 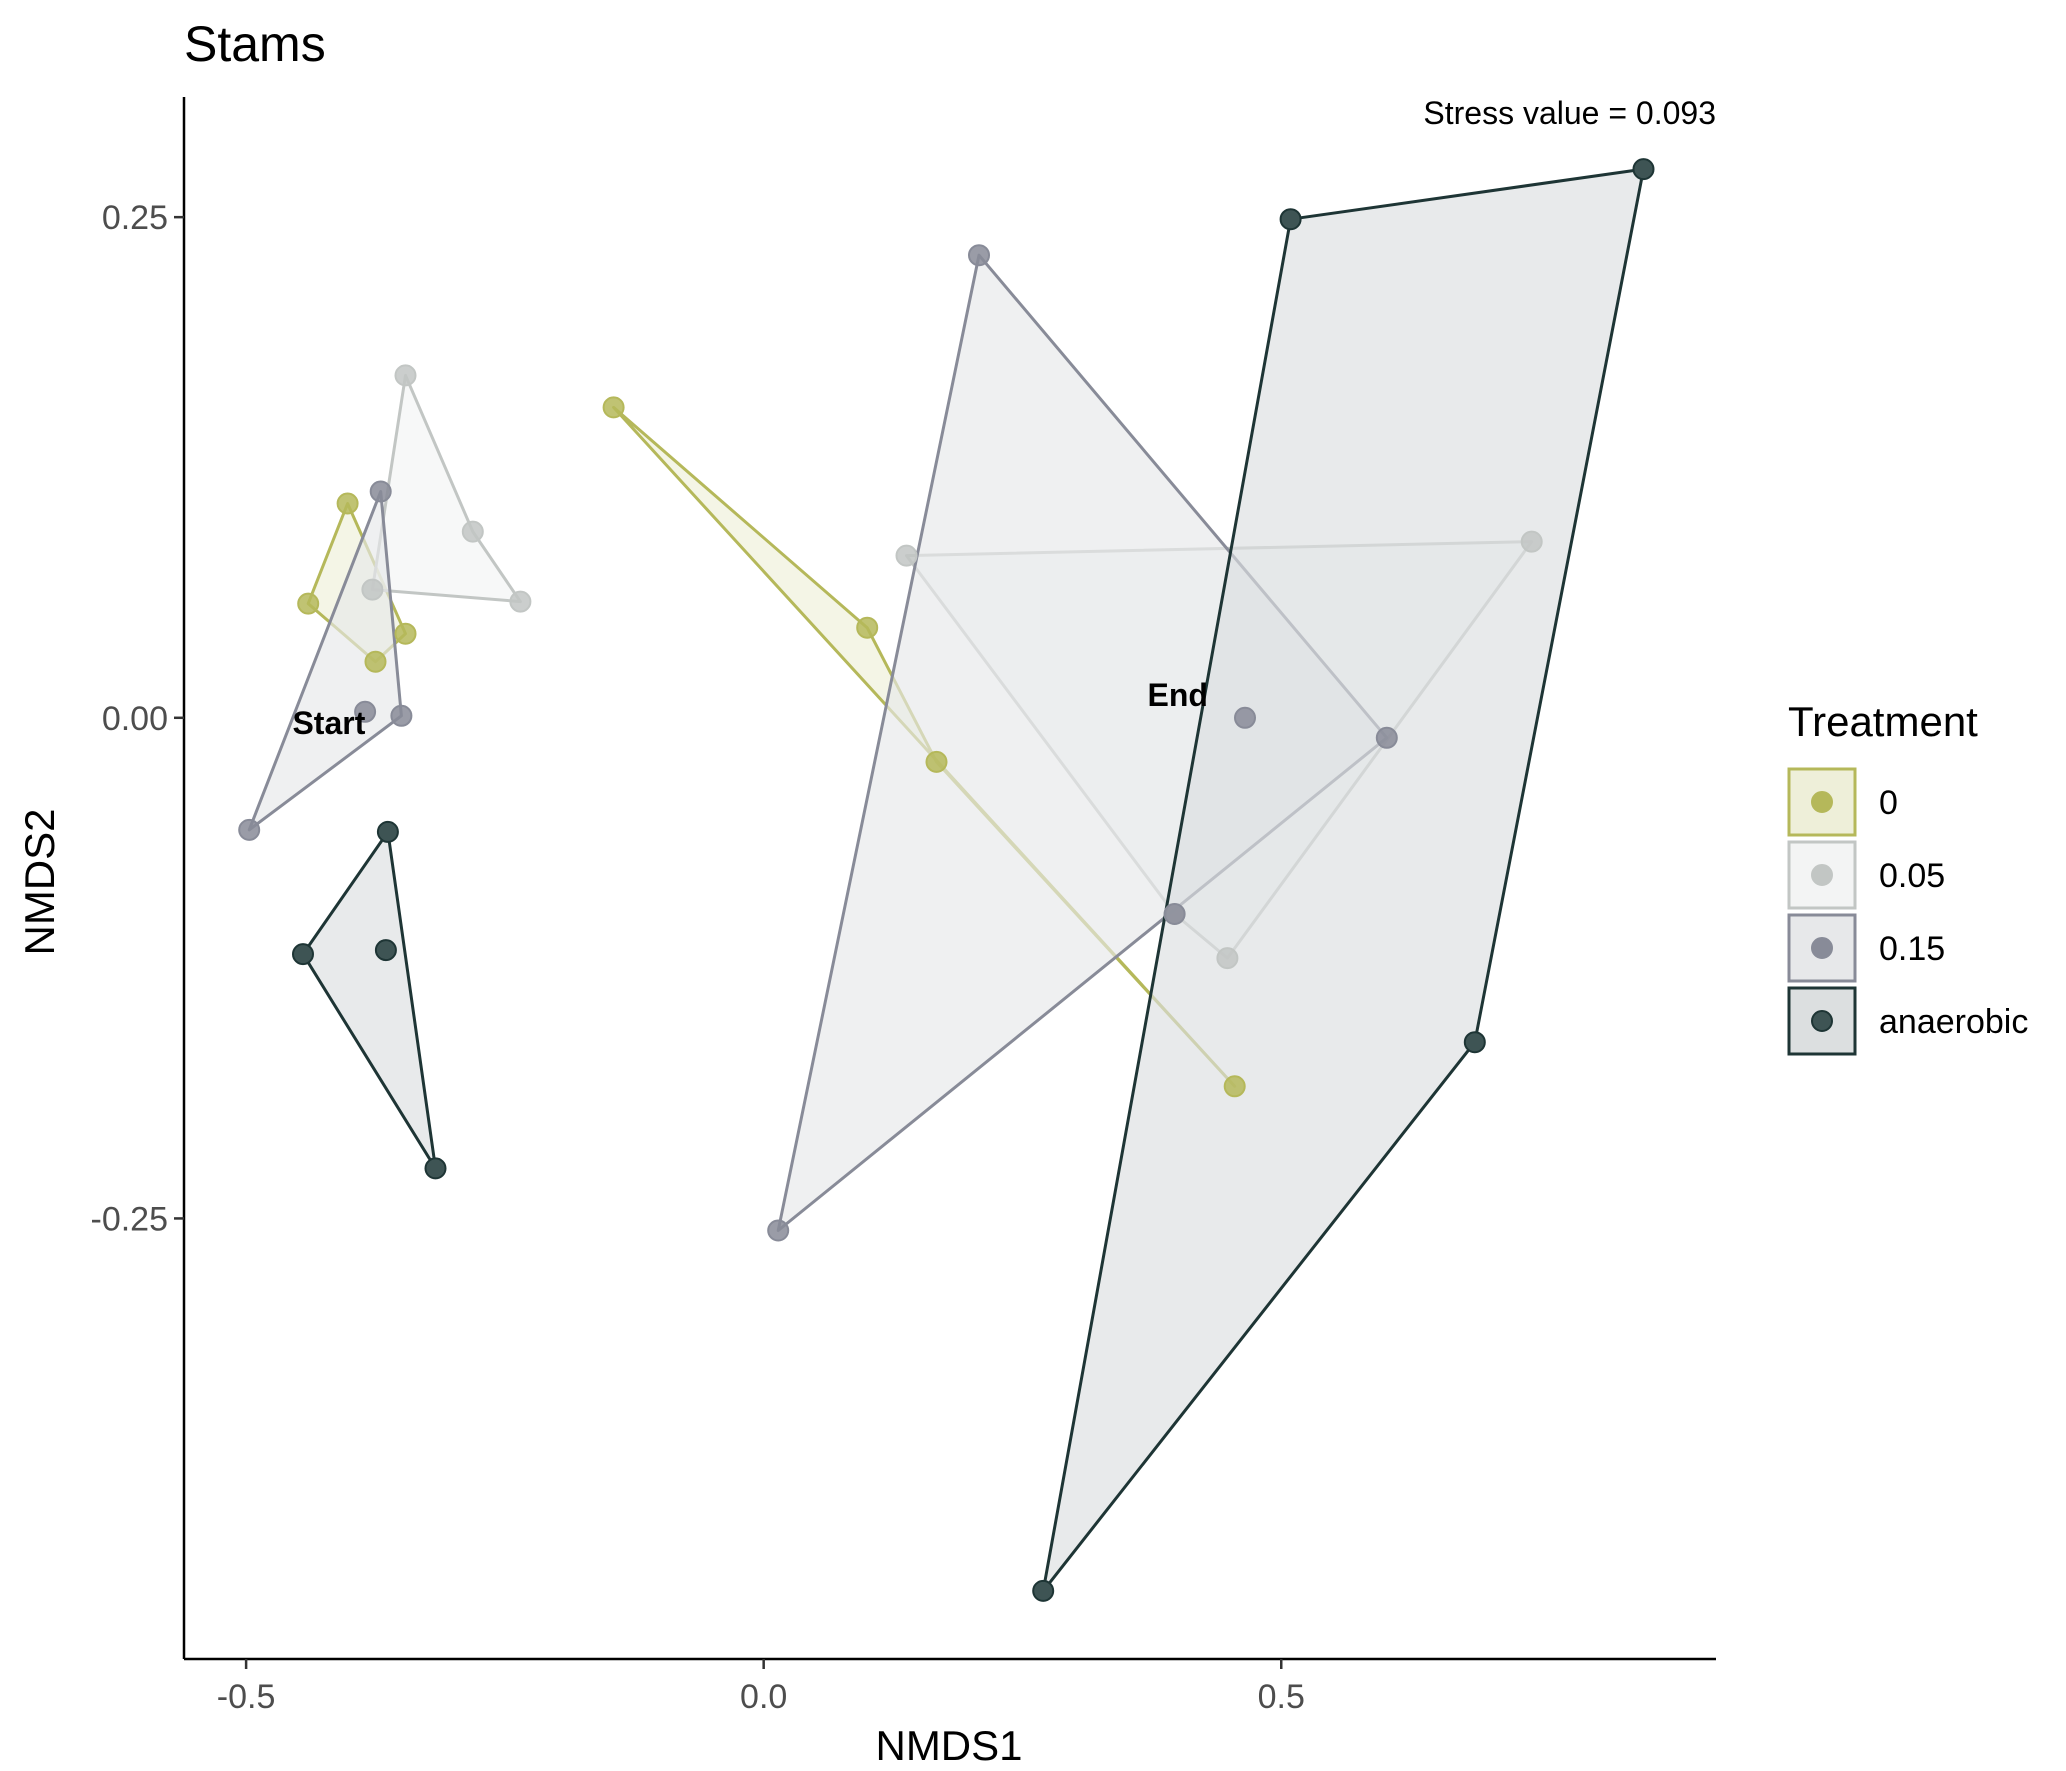 What do you see at coordinates (1888, 803) in the screenshot?
I see `legend-label-0: 0` at bounding box center [1888, 803].